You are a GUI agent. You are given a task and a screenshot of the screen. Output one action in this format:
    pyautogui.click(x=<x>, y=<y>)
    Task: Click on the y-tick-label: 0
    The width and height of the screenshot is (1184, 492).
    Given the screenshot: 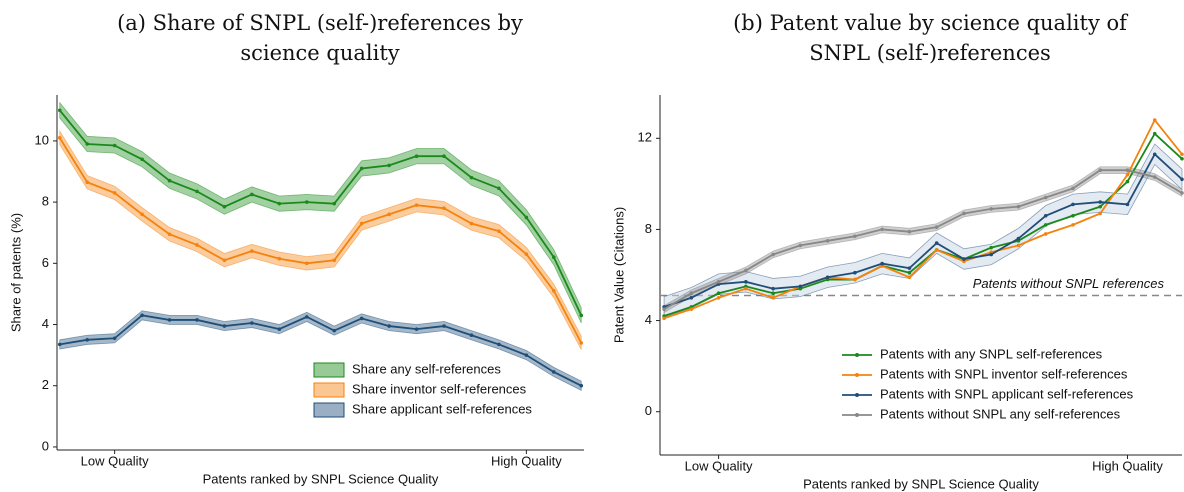 What is the action you would take?
    pyautogui.click(x=45, y=445)
    